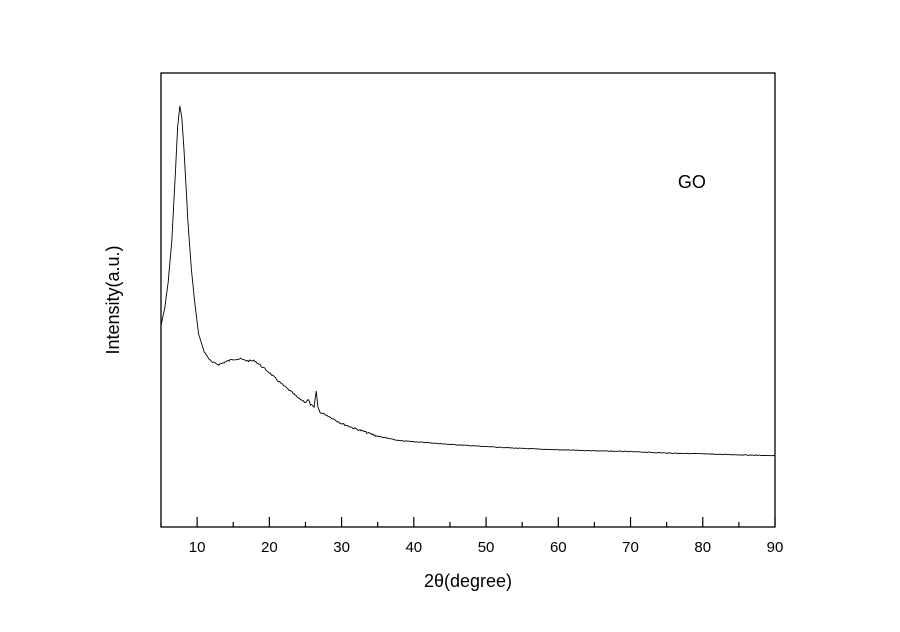 Image resolution: width=900 pixels, height=632 pixels. I want to click on x-tick-label: 70, so click(630, 547).